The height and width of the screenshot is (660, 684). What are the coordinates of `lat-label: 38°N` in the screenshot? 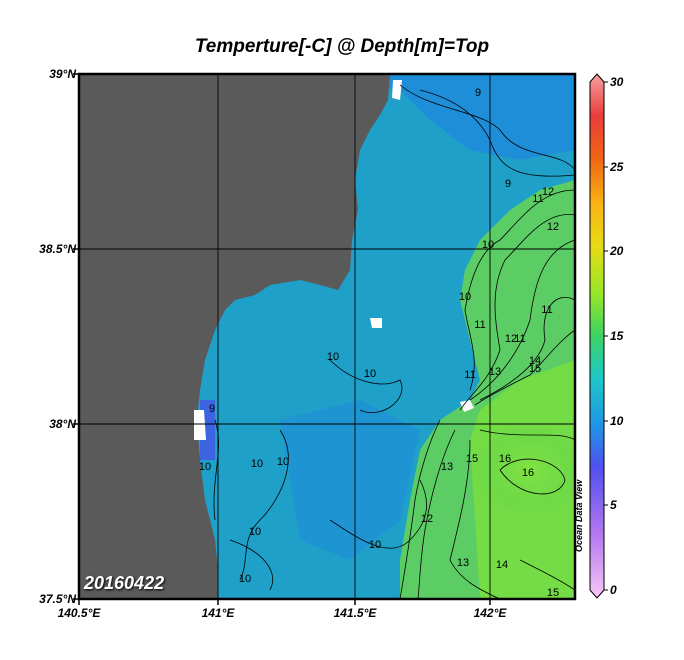 It's located at (62, 424).